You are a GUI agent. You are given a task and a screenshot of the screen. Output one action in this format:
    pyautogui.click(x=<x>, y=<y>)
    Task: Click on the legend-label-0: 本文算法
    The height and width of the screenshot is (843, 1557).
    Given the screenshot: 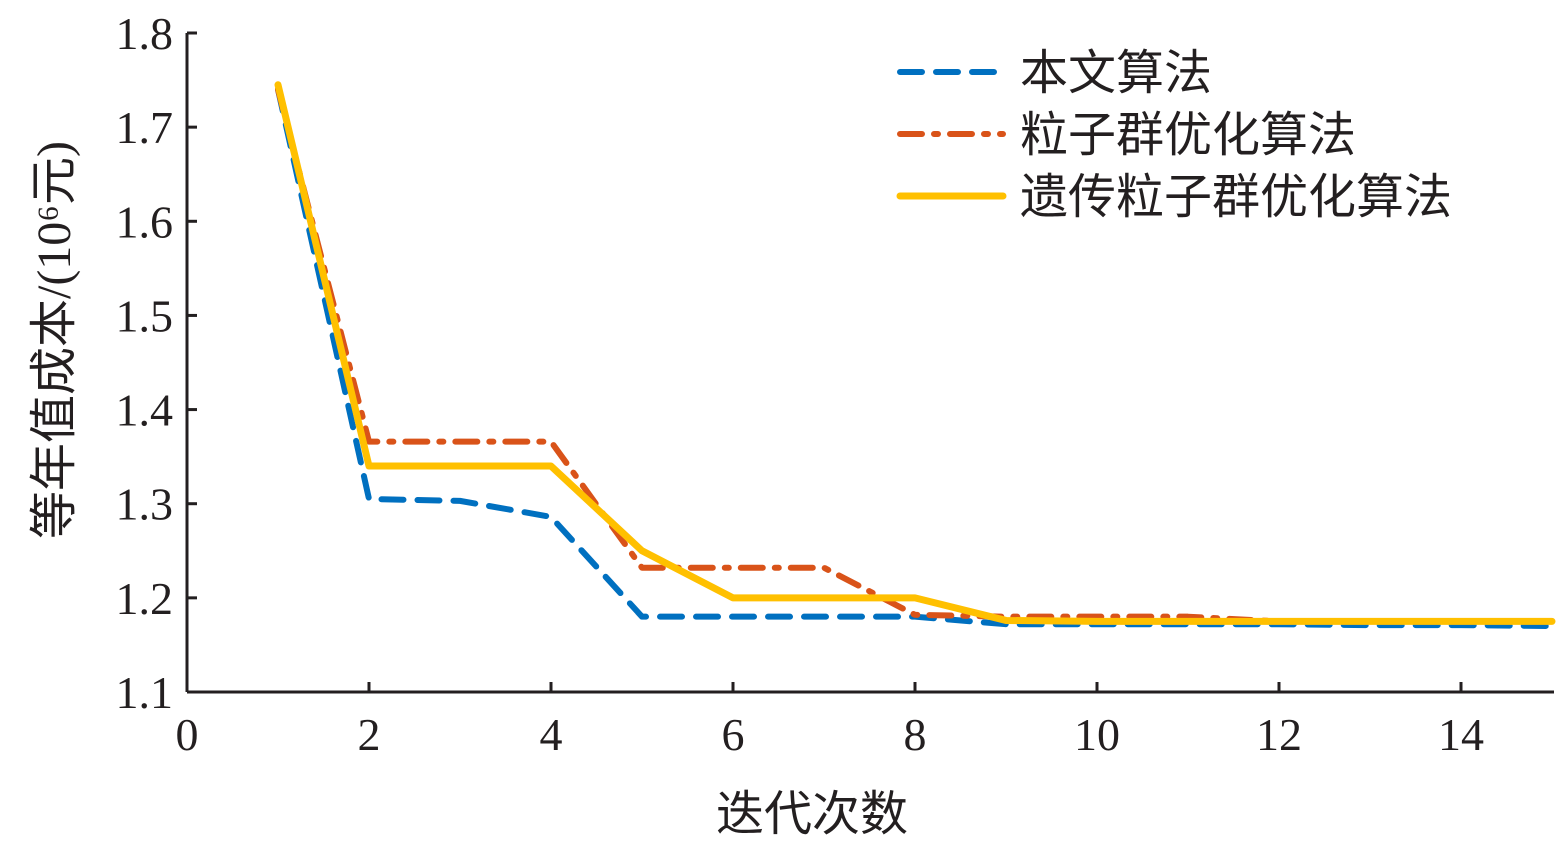 What is the action you would take?
    pyautogui.click(x=1116, y=73)
    